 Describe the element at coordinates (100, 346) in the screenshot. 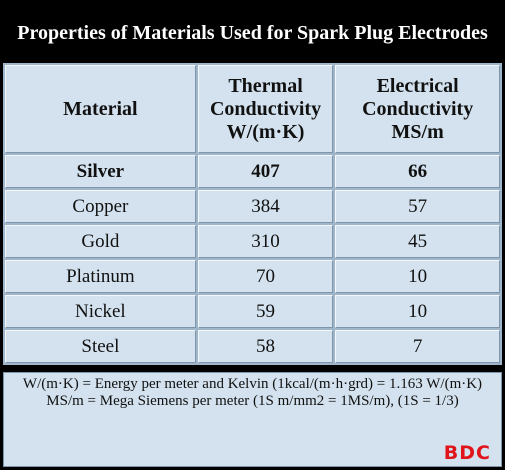

I see `table-cell: Steel` at that location.